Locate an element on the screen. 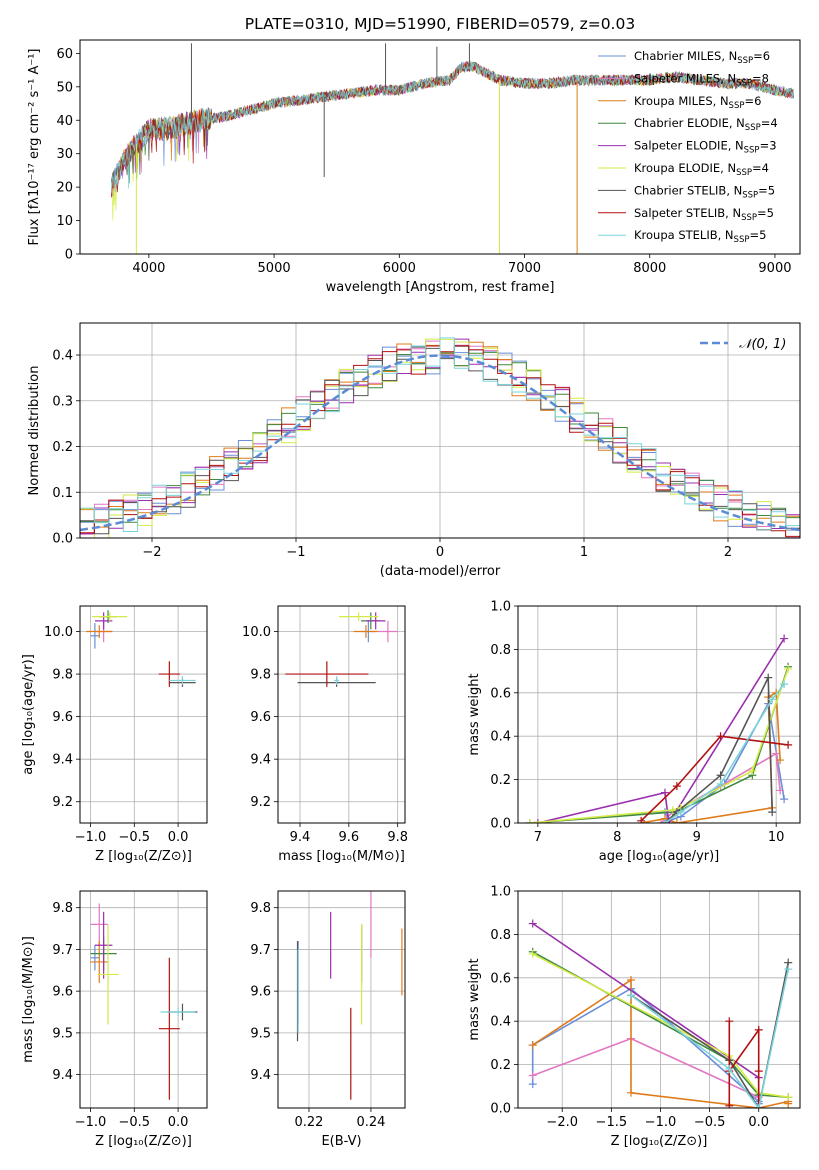 Image resolution: width=819 pixels, height=1170 pixels. x-tick-label: −1.5 is located at coordinates (612, 1122).